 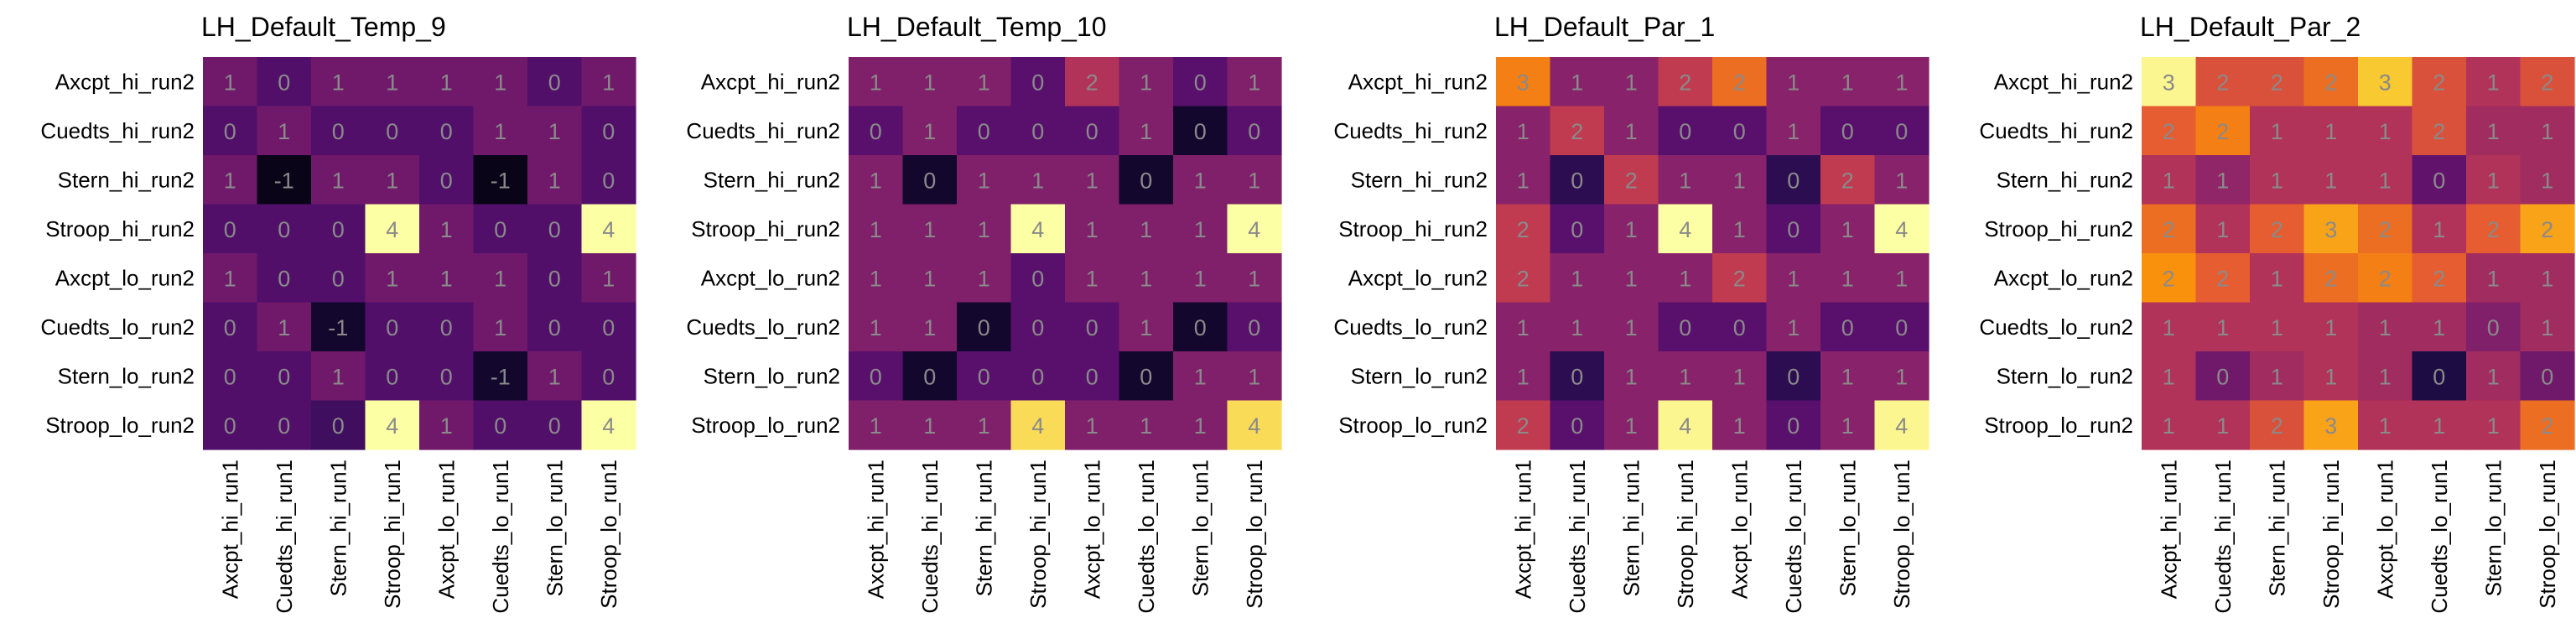 I want to click on column-label: Axcpt_lo_run1, so click(x=1739, y=529).